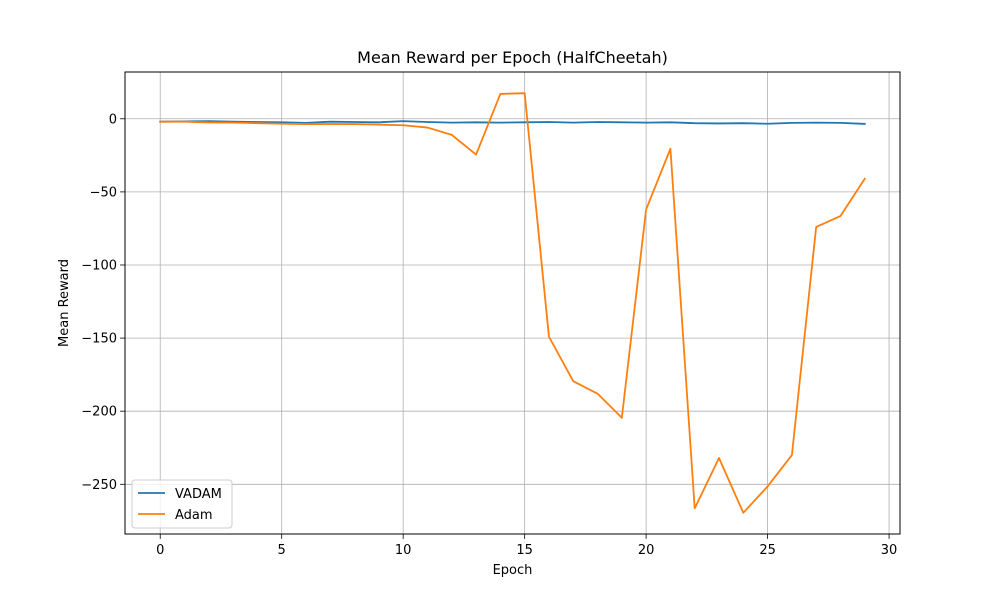 This screenshot has width=1000, height=600. What do you see at coordinates (524, 550) in the screenshot?
I see `x-tick-label: 15` at bounding box center [524, 550].